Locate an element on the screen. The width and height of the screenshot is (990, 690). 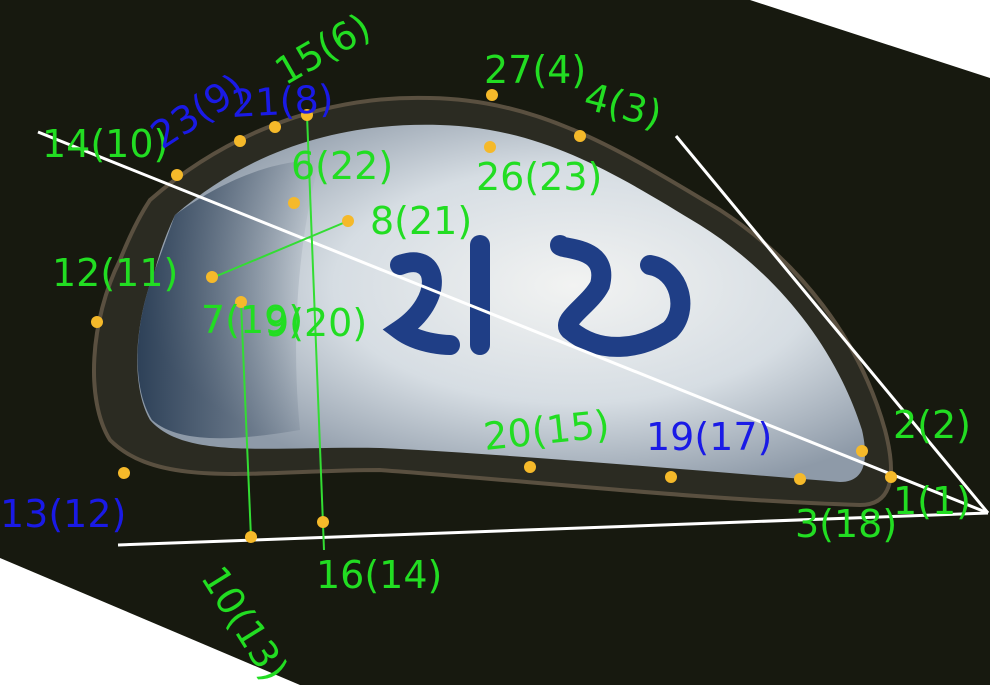
landmark-label-3: 3(18) is located at coordinates (846, 524).